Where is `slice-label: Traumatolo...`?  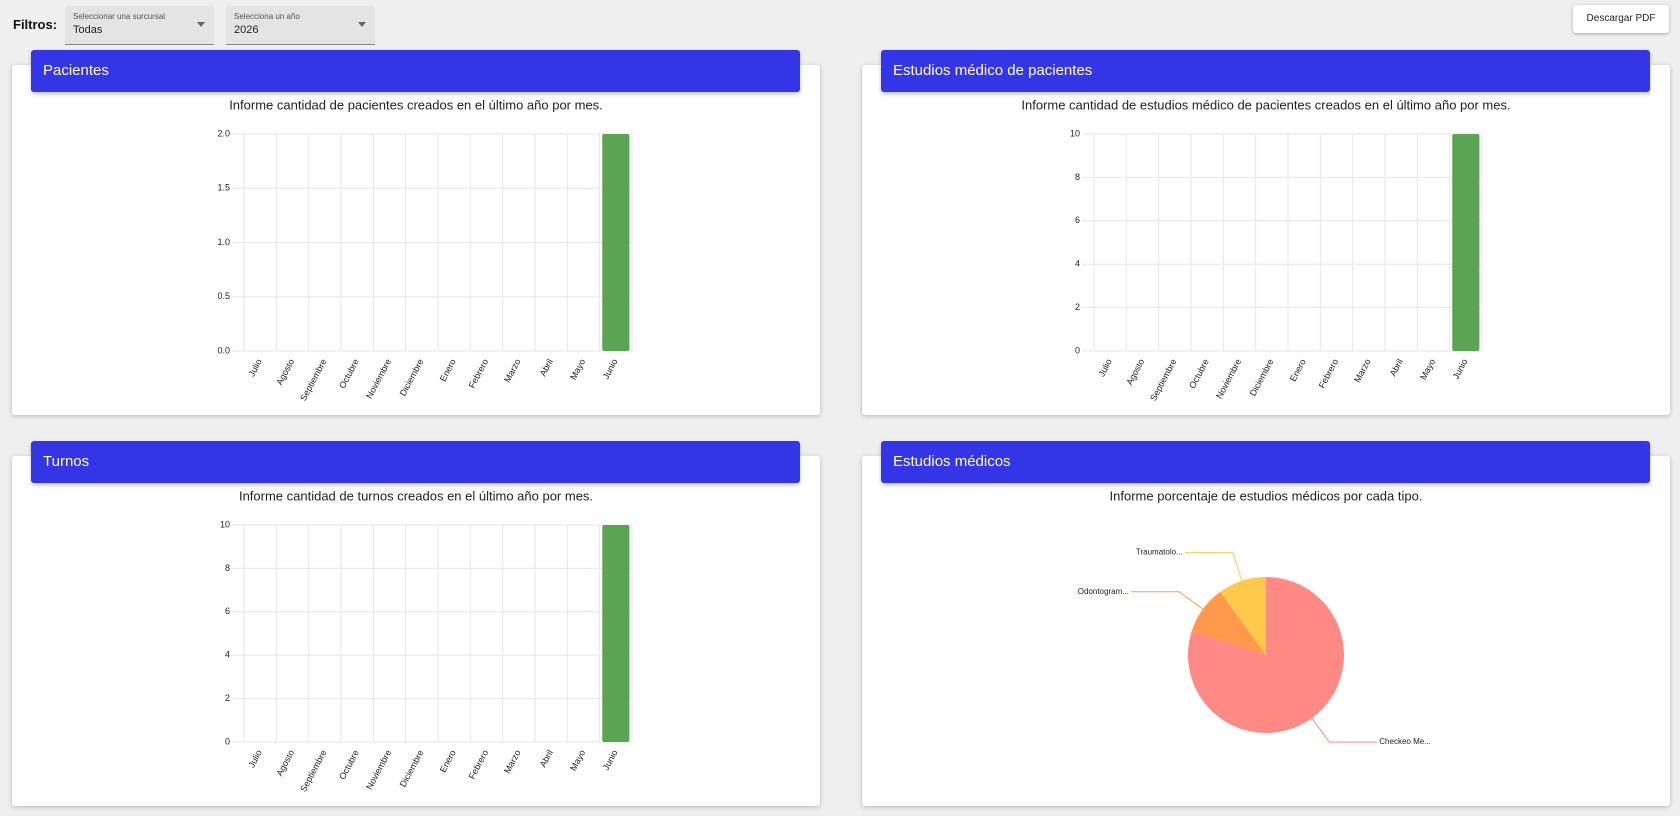
slice-label: Traumatolo... is located at coordinates (1159, 552).